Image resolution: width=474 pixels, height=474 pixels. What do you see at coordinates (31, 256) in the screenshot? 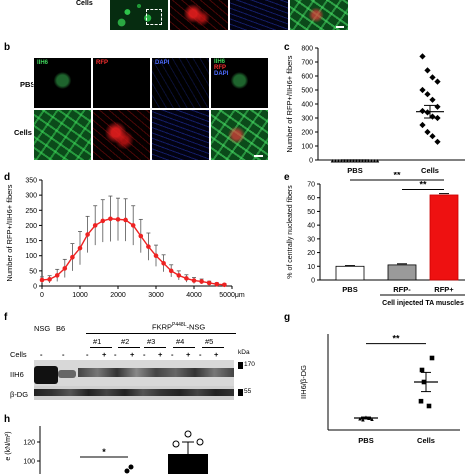
I see `d-y-tick-label: 100` at bounding box center [31, 256].